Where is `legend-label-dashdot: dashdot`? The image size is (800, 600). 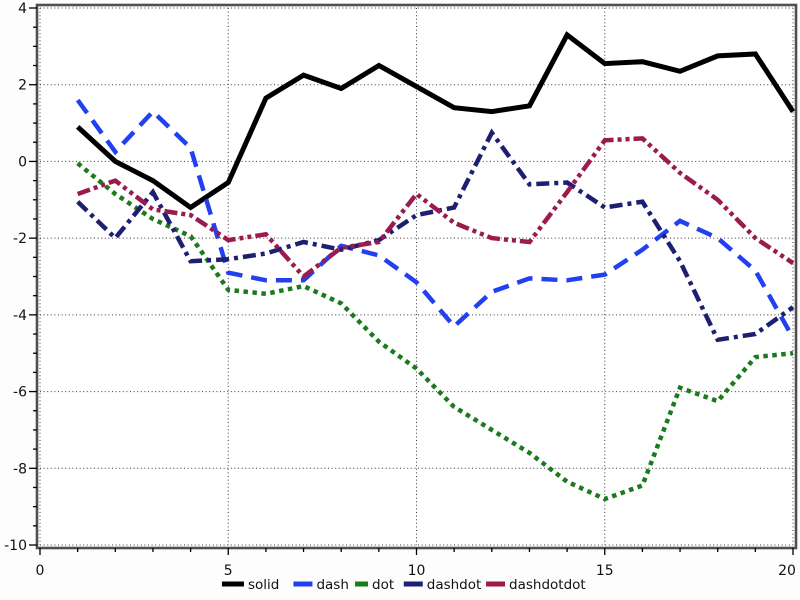
legend-label-dashdot: dashdot is located at coordinates (454, 585).